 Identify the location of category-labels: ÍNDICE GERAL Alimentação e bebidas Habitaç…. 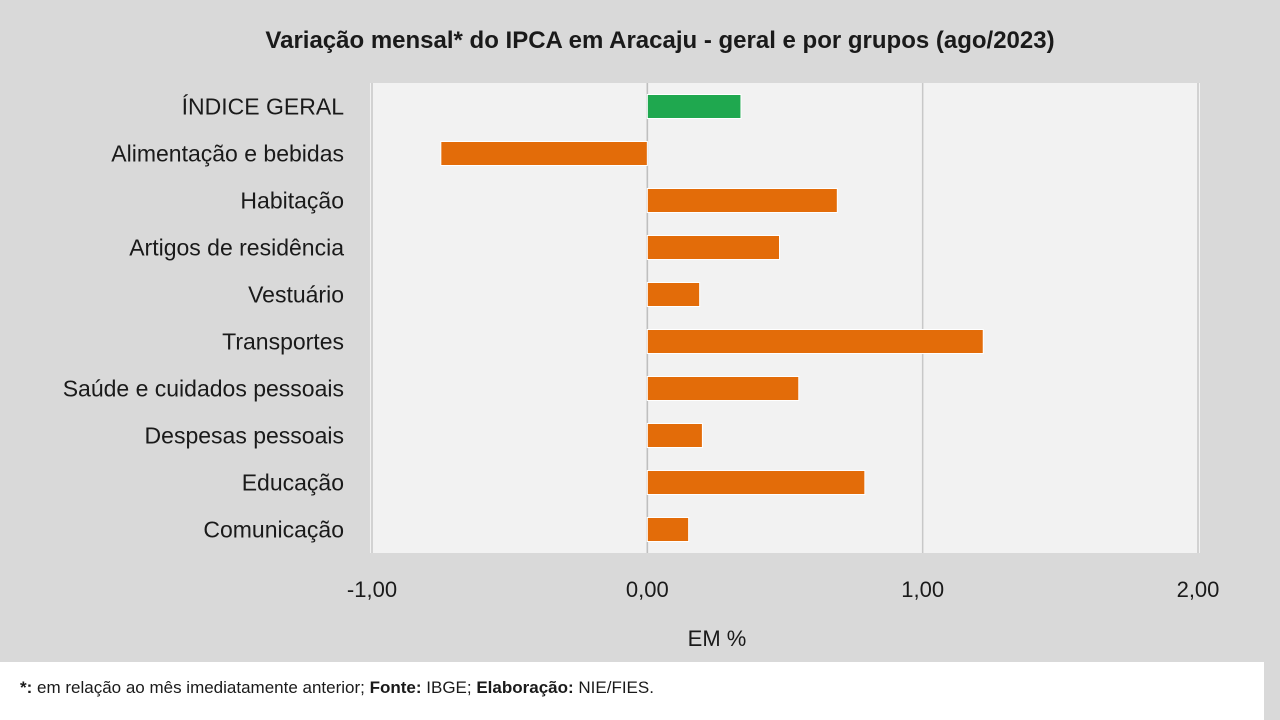
(204, 318).